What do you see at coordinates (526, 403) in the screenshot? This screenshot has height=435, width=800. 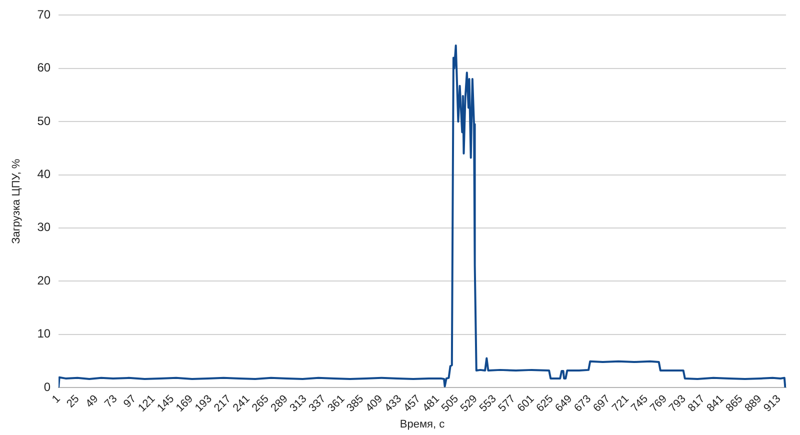 I see `x-tick-label: 601` at bounding box center [526, 403].